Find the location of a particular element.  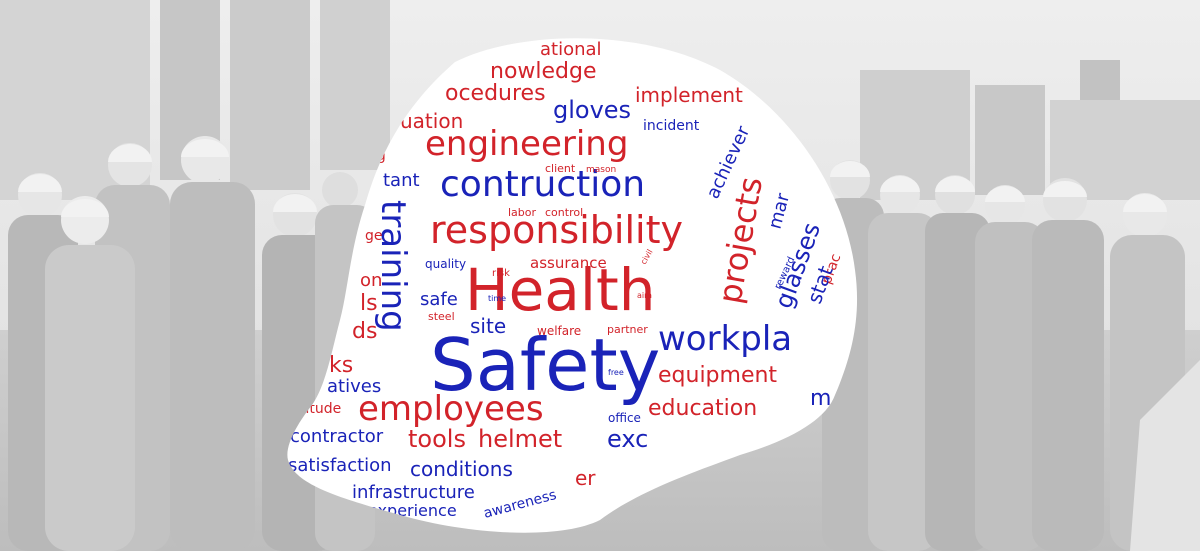

word-office: office is located at coordinates (624, 418).